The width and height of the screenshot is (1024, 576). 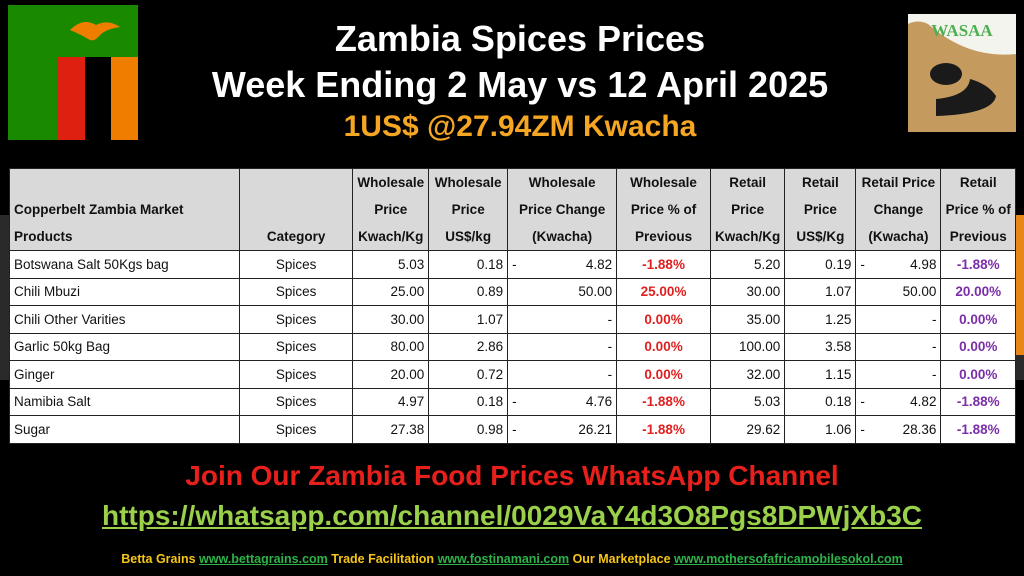 I want to click on retail-kwacha-cell: 30.00, so click(x=748, y=291).